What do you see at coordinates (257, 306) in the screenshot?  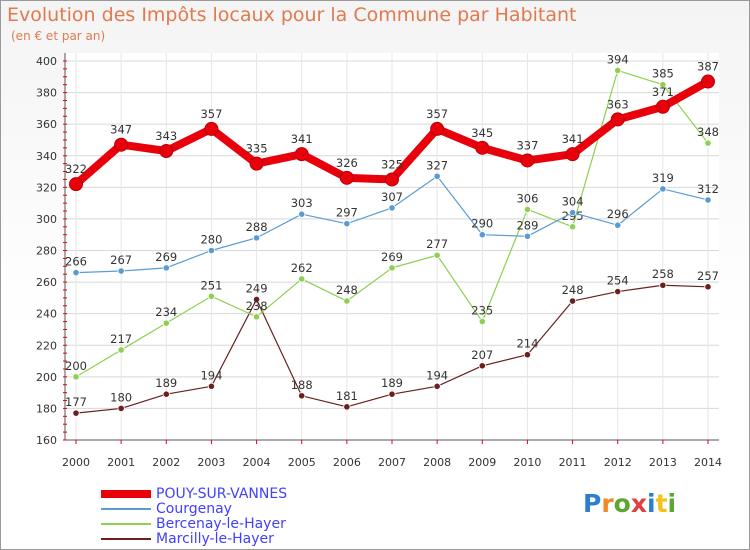 I see `data-label: 238` at bounding box center [257, 306].